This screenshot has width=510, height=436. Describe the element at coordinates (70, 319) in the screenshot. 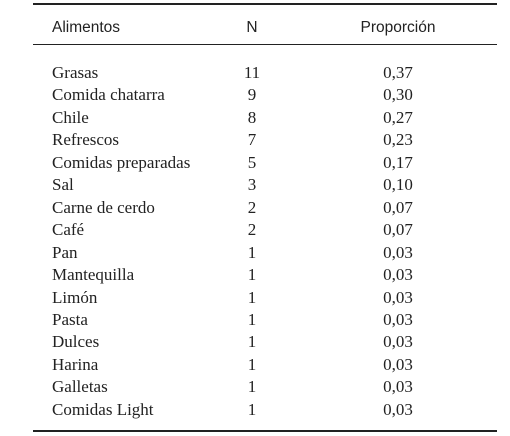

I see `food-name: Pasta` at that location.